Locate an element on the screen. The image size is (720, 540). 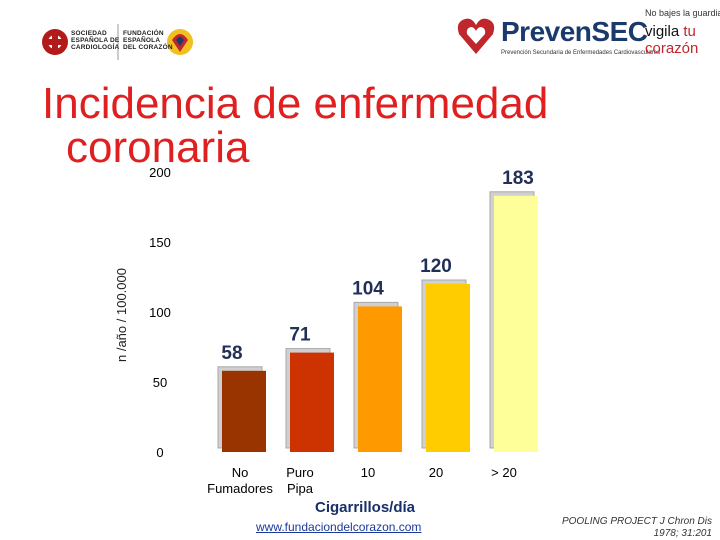
bar-value-label: 71 is located at coordinates (300, 335).